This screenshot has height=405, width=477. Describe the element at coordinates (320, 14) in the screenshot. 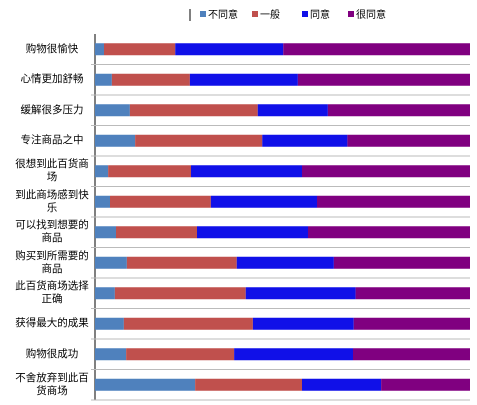

I see `legend-label: 同意` at that location.